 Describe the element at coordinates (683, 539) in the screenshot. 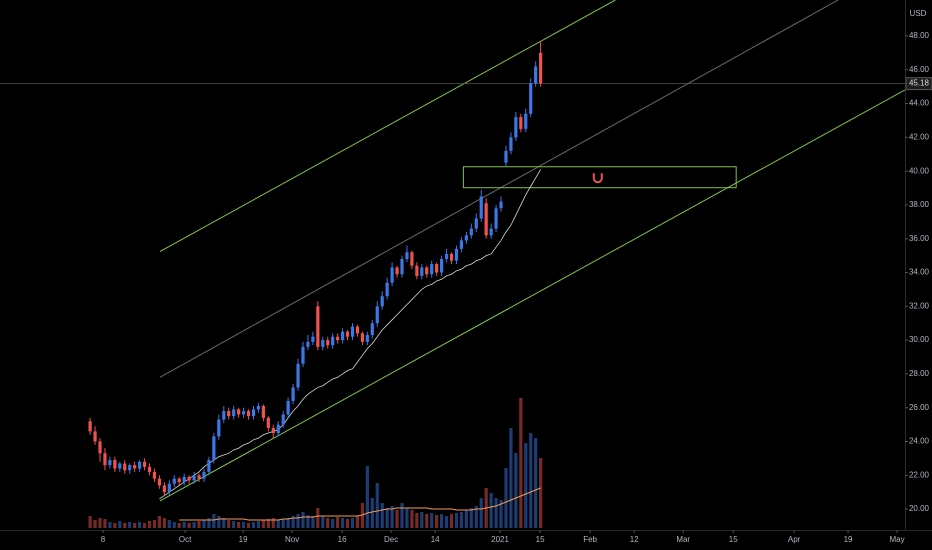

I see `x-tick-label: Mar` at that location.